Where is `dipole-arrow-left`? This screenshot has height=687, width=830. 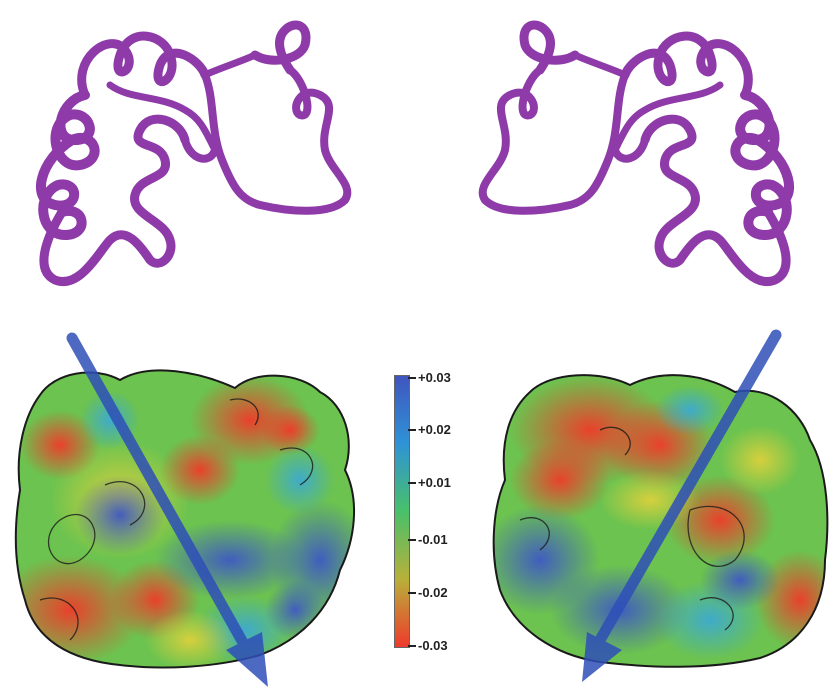 dipole-arrow-left is located at coordinates (167, 509).